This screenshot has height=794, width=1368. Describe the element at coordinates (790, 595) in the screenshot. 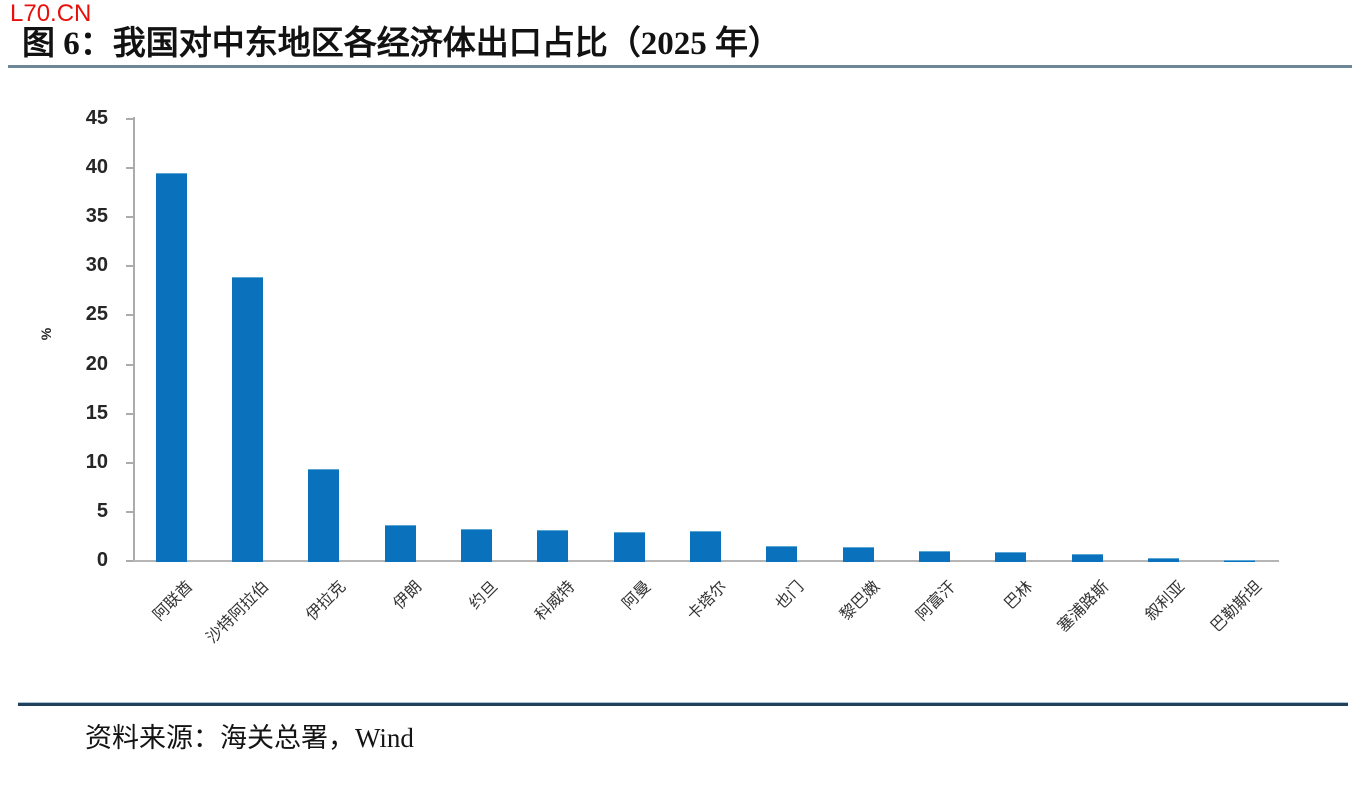

I see `x-tick-label: 也门` at that location.